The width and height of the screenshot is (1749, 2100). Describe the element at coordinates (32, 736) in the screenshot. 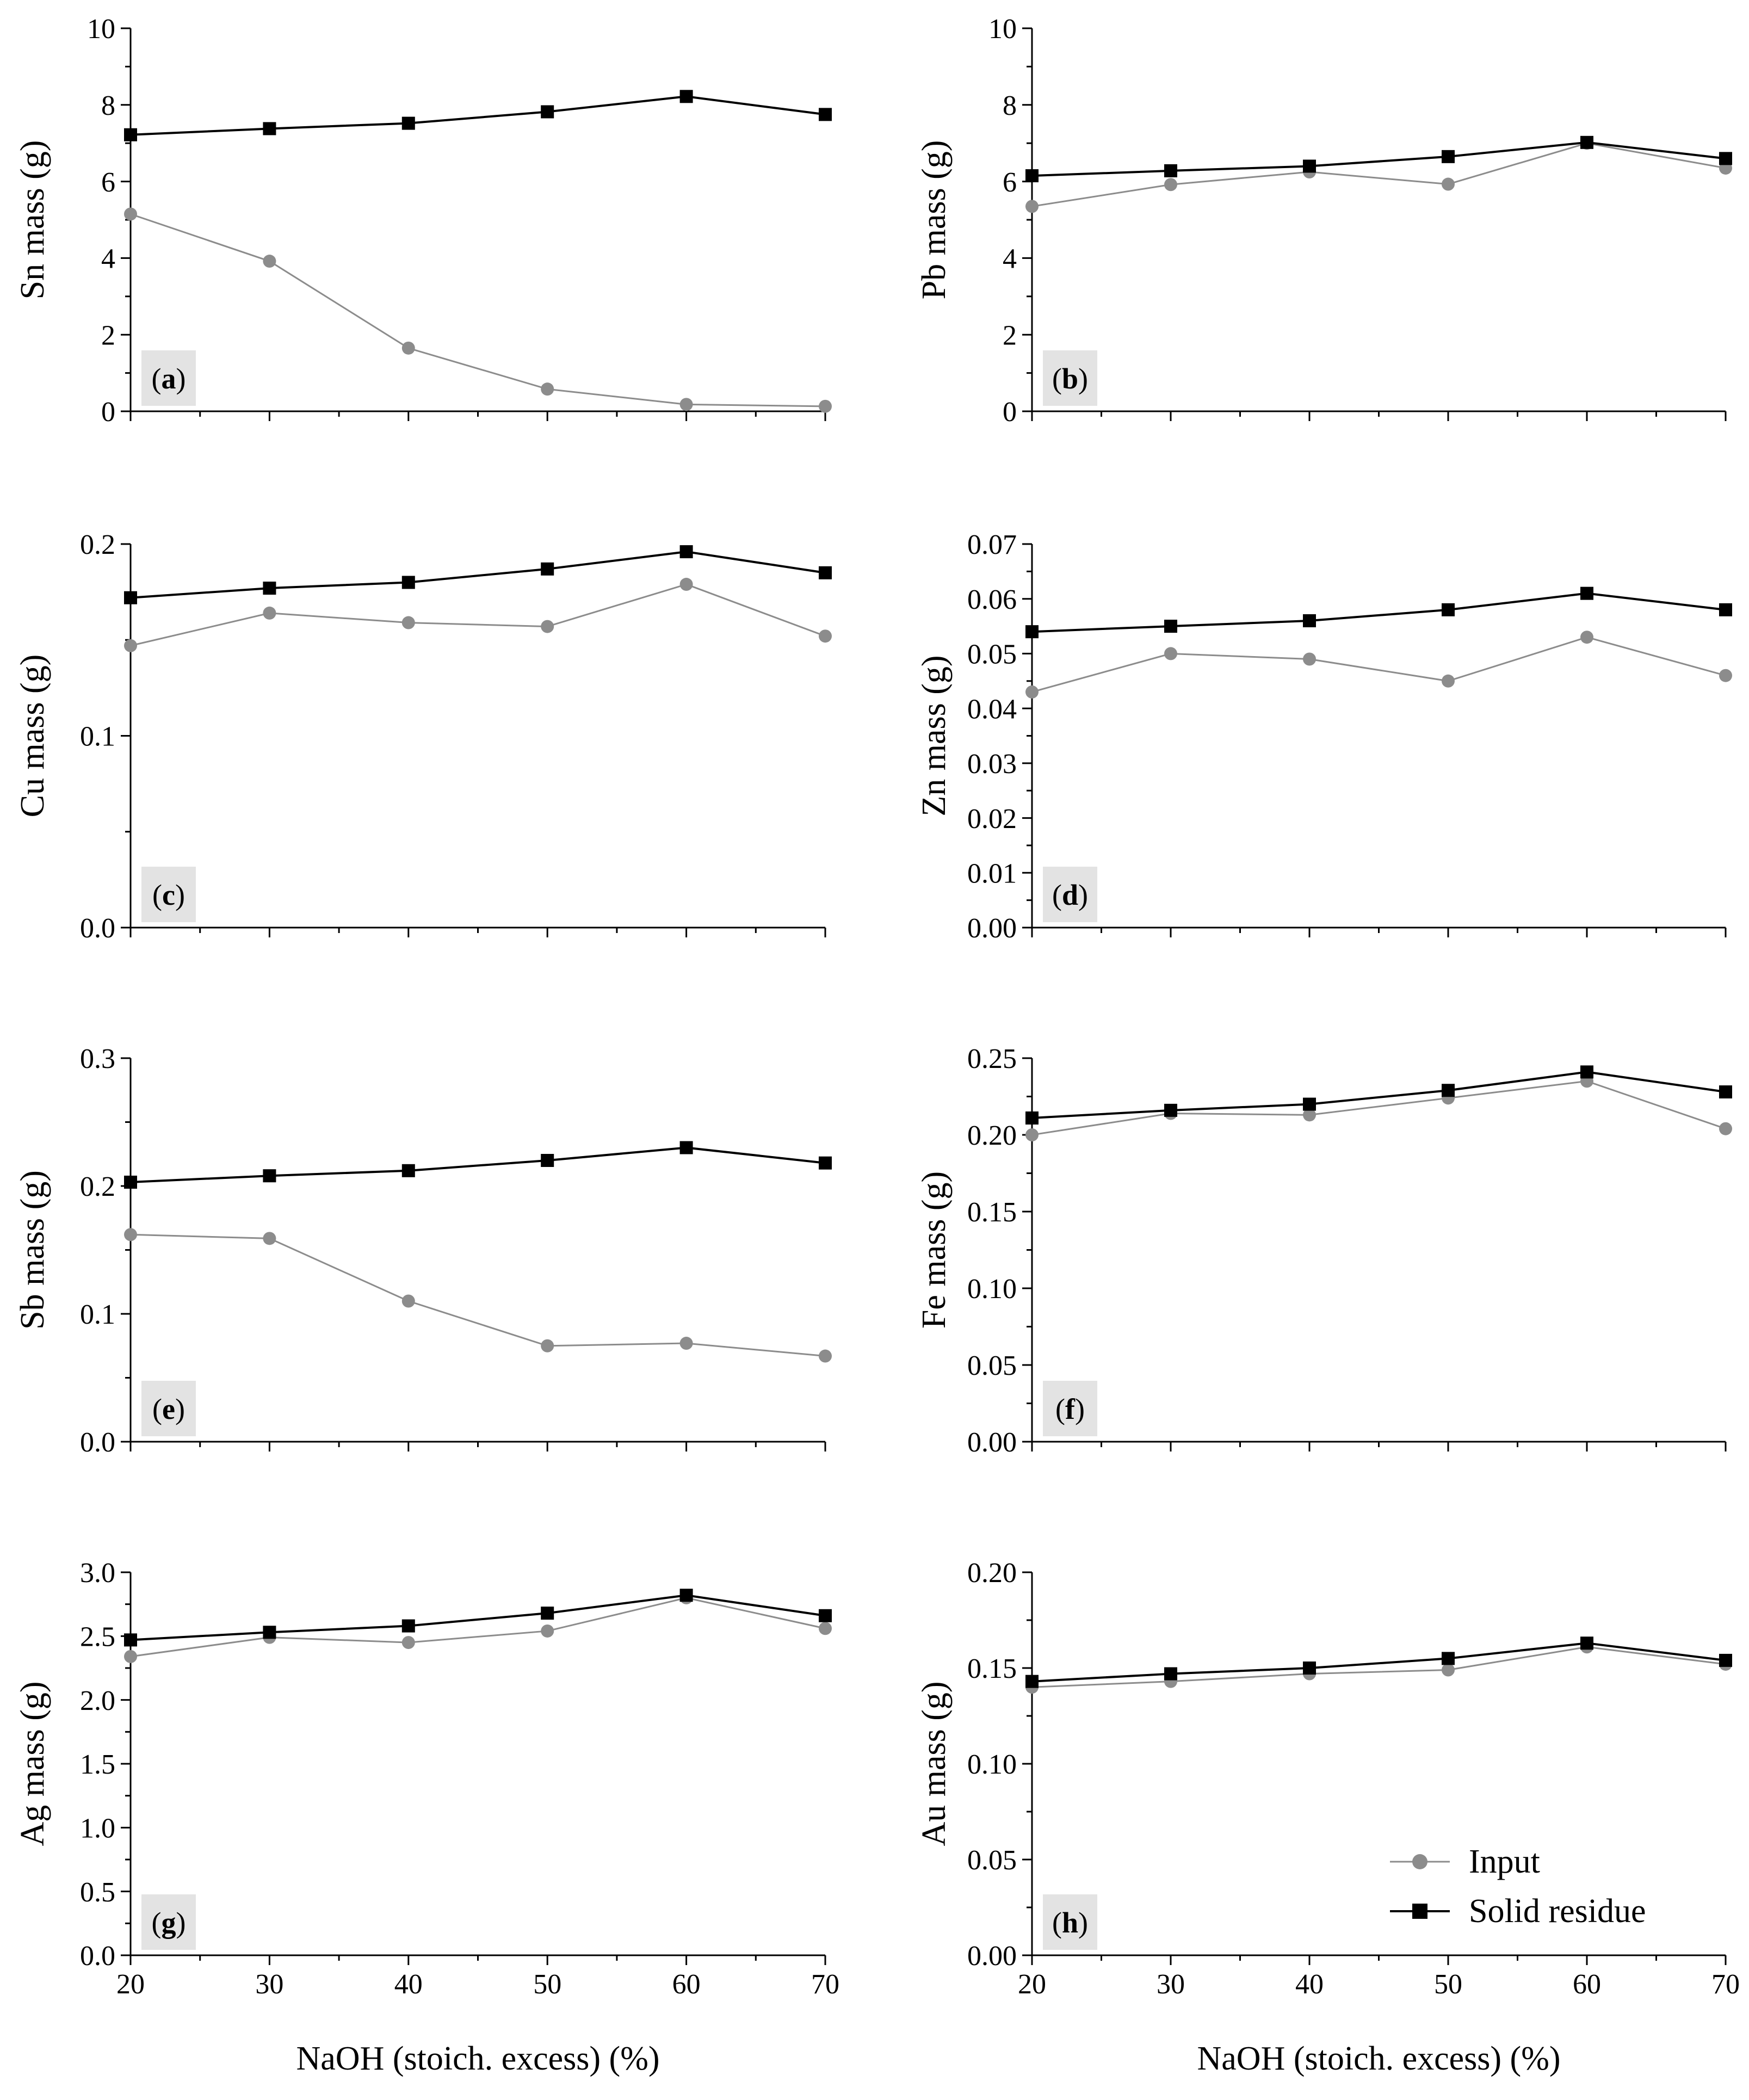

I see `y-axis-label: Cu mass (g)` at that location.